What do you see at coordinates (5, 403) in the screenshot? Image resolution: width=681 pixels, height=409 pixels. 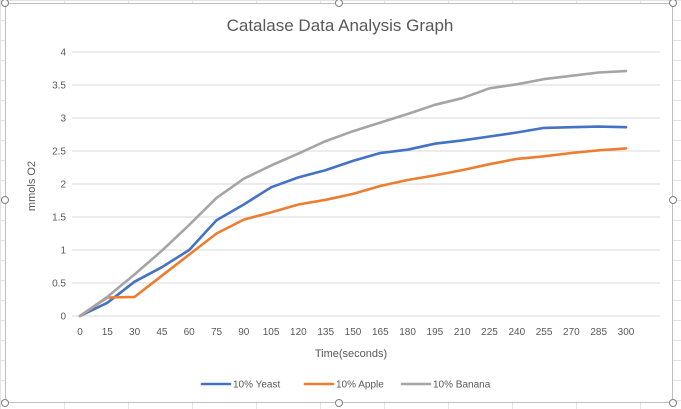 I see `resize-handle-bottom-left` at bounding box center [5, 403].